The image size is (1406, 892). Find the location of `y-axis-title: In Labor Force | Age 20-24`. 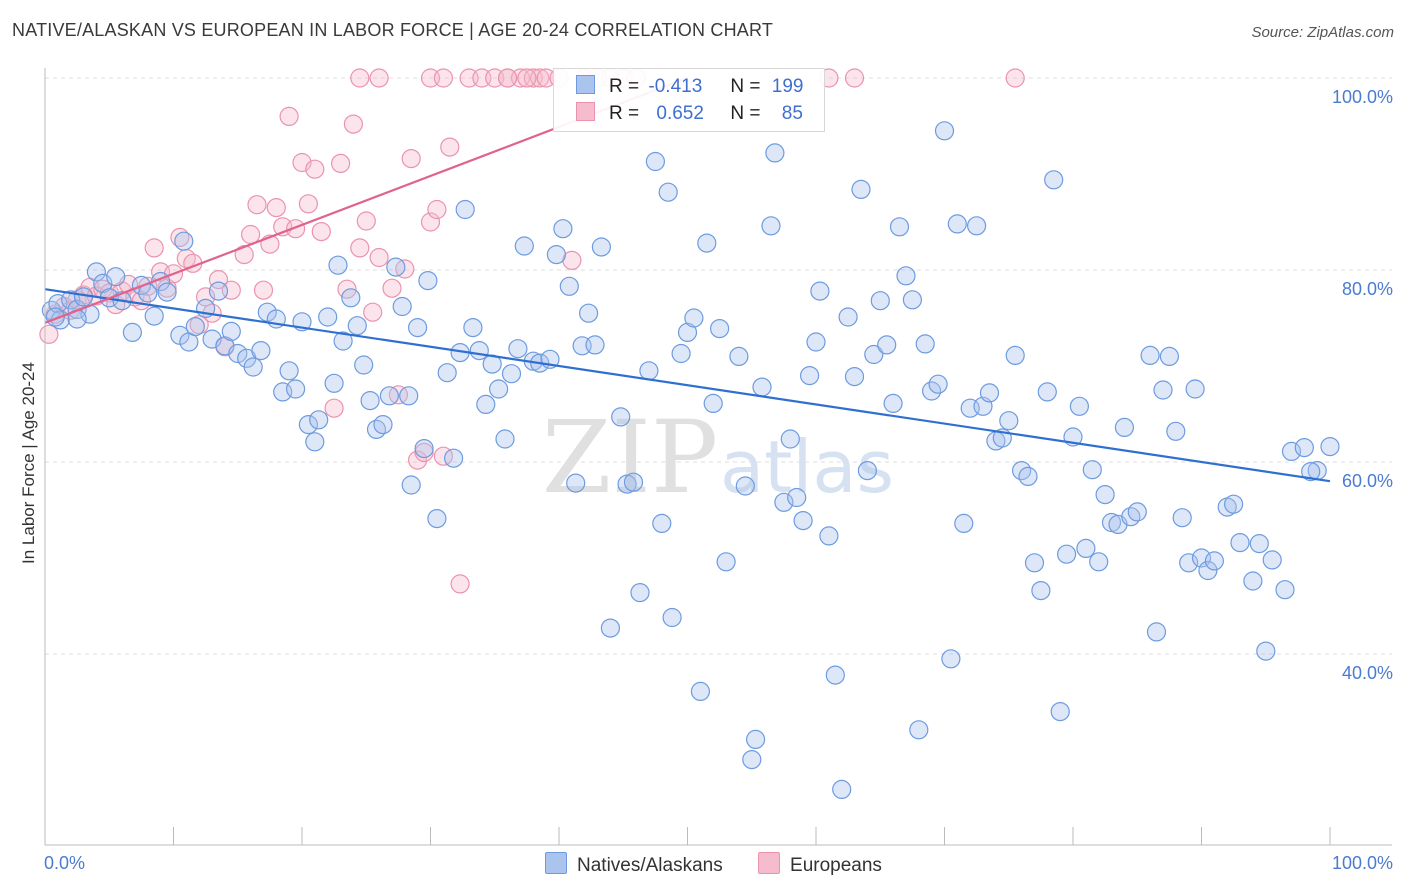

y-axis-title: In Labor Force | Age 20-24 is located at coordinates (28, 463).